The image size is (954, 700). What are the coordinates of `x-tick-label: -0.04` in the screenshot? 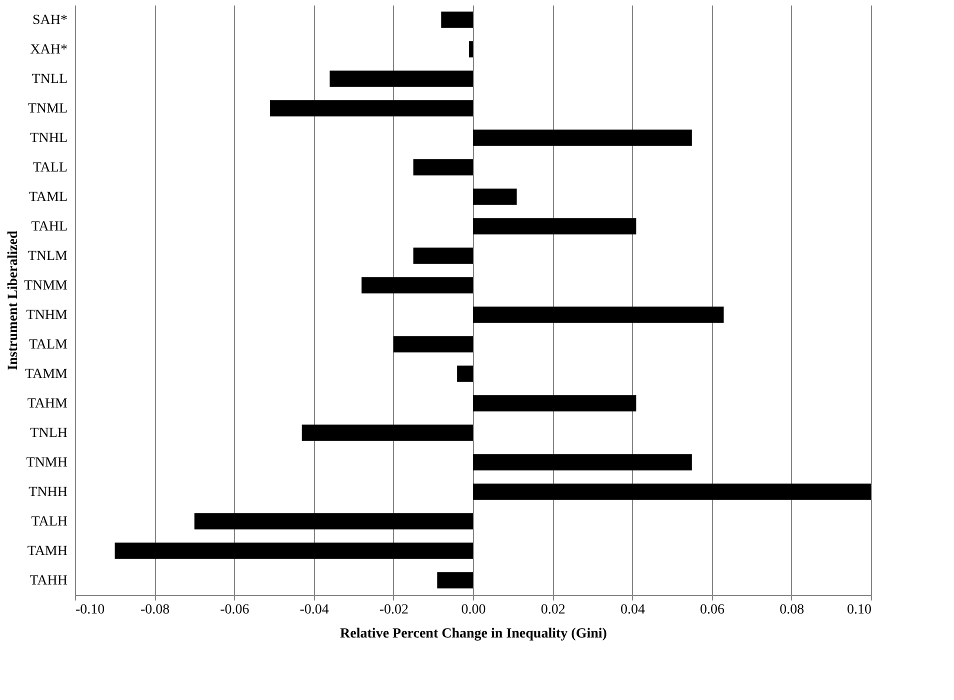 It's located at (314, 610).